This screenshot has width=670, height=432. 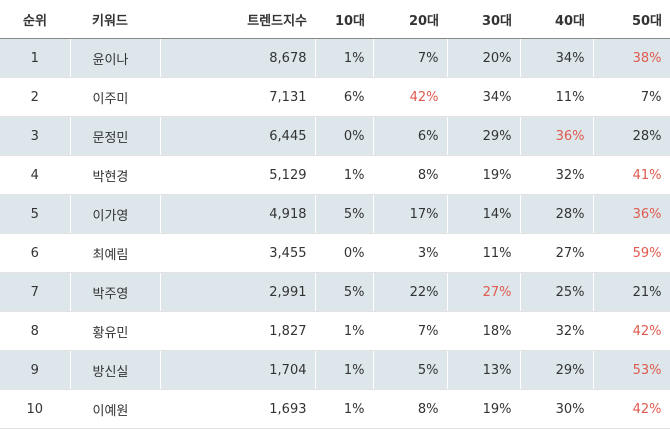 I want to click on table-cell: 1,693, so click(x=238, y=409).